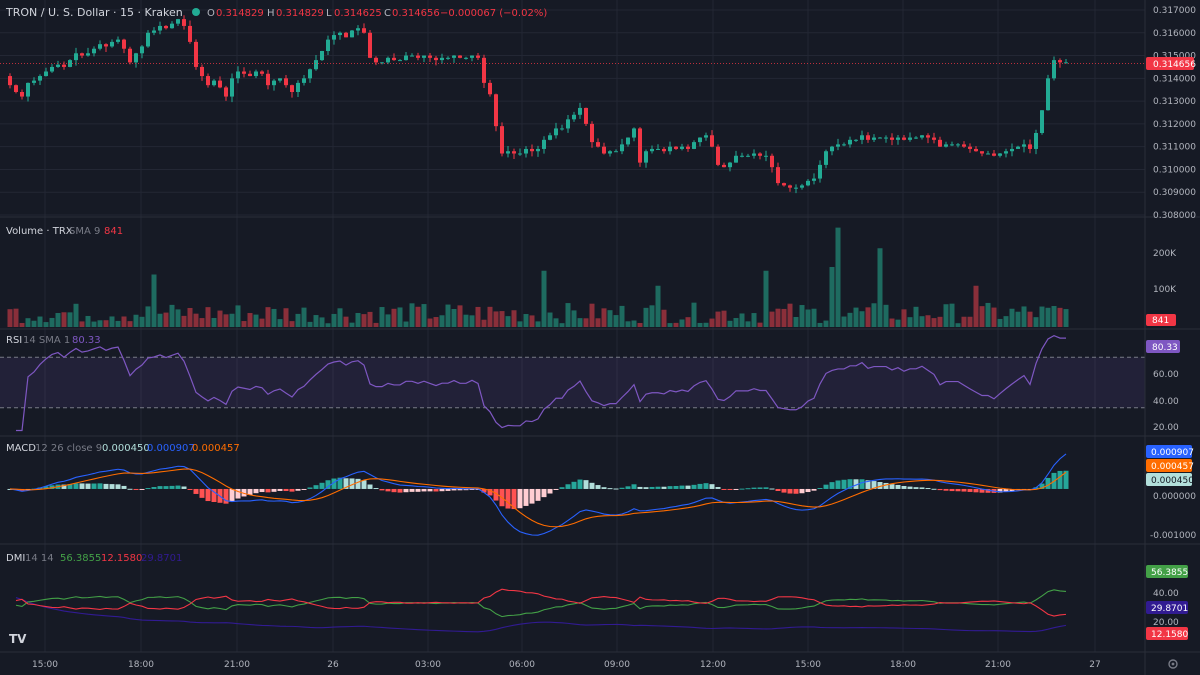 The height and width of the screenshot is (675, 1200). What do you see at coordinates (1173, 664) in the screenshot?
I see `gear-icon` at bounding box center [1173, 664].